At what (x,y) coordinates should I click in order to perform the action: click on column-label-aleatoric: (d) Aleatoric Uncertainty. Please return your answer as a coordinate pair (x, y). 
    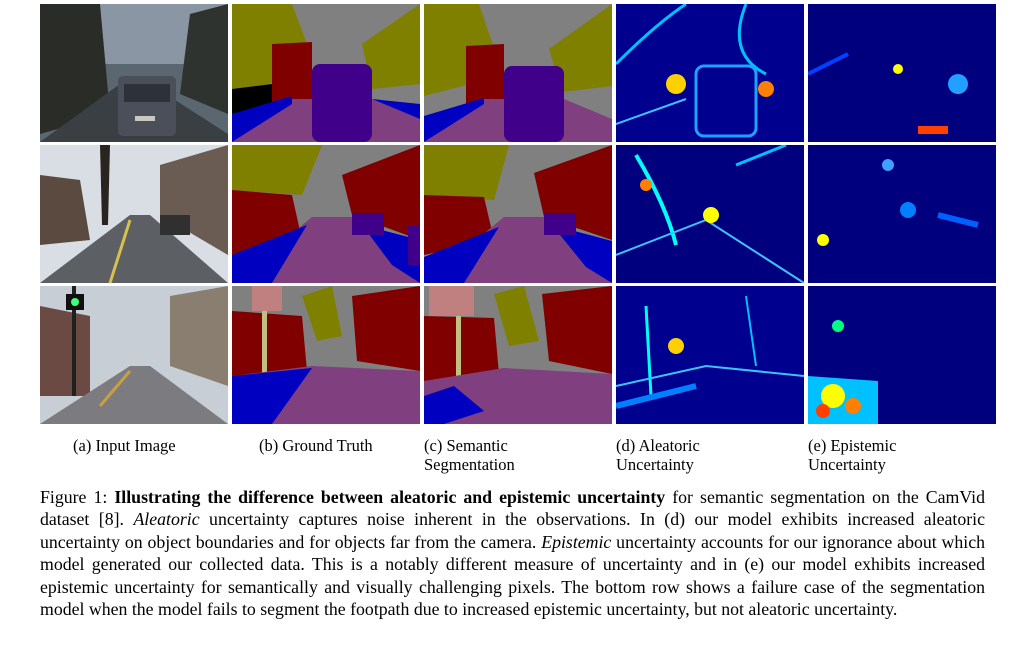
    Looking at the image, I should click on (658, 455).